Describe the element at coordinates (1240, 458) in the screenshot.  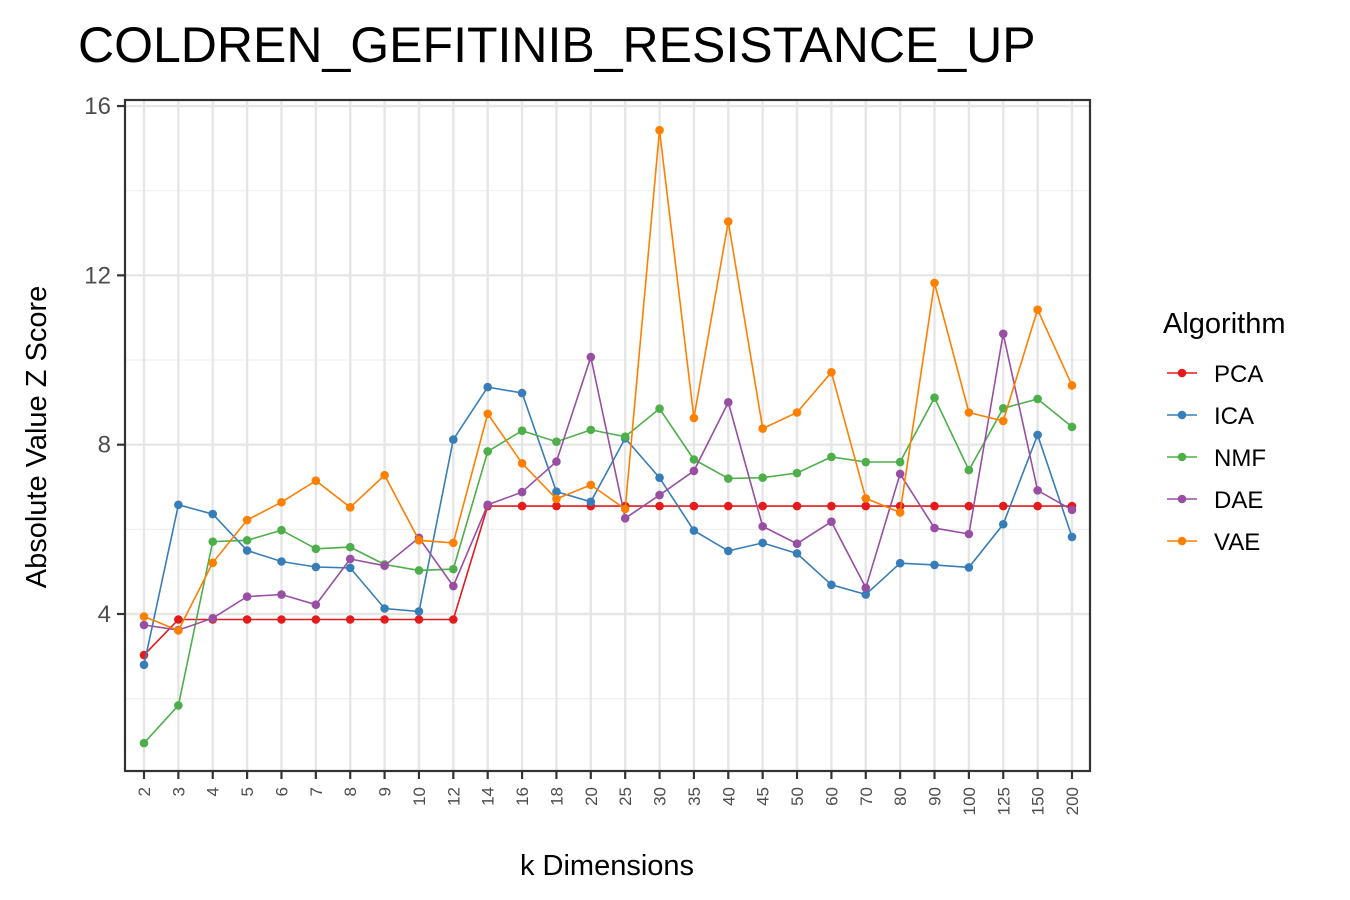
I see `legend-label: NMF` at that location.